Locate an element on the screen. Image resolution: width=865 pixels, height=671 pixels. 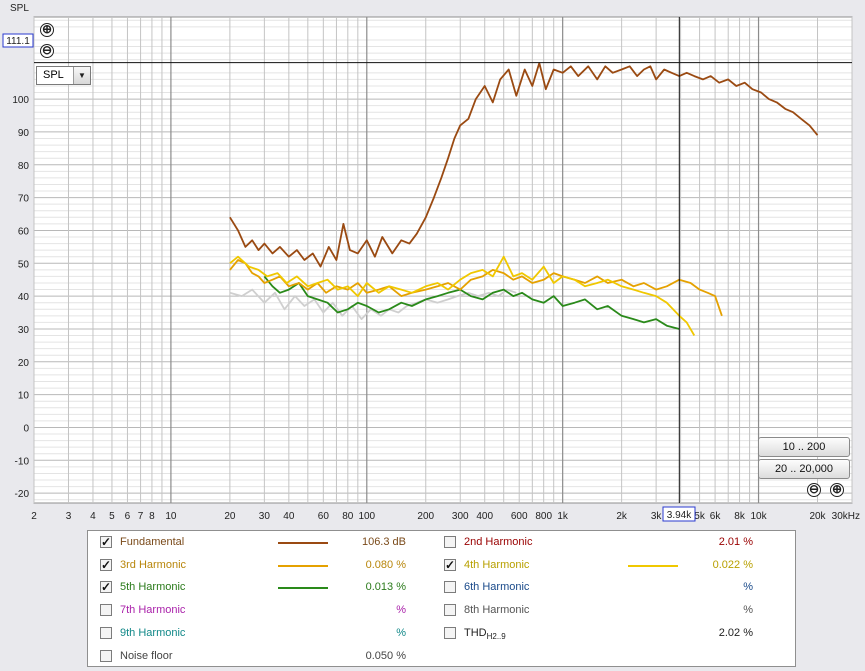
legend-item-2nd-harmonic: 2nd Harmonic 2.01 % is located at coordinates (598, 545).